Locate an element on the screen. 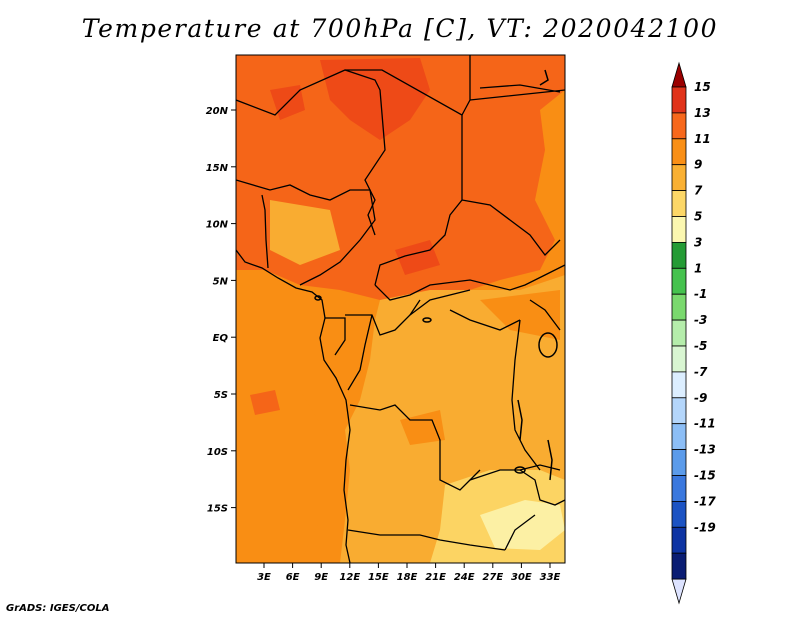  longitude-axis: 3E 6E 9E 12E 15E 18E 21E 24E 27E 30E 33E is located at coordinates (409, 573).